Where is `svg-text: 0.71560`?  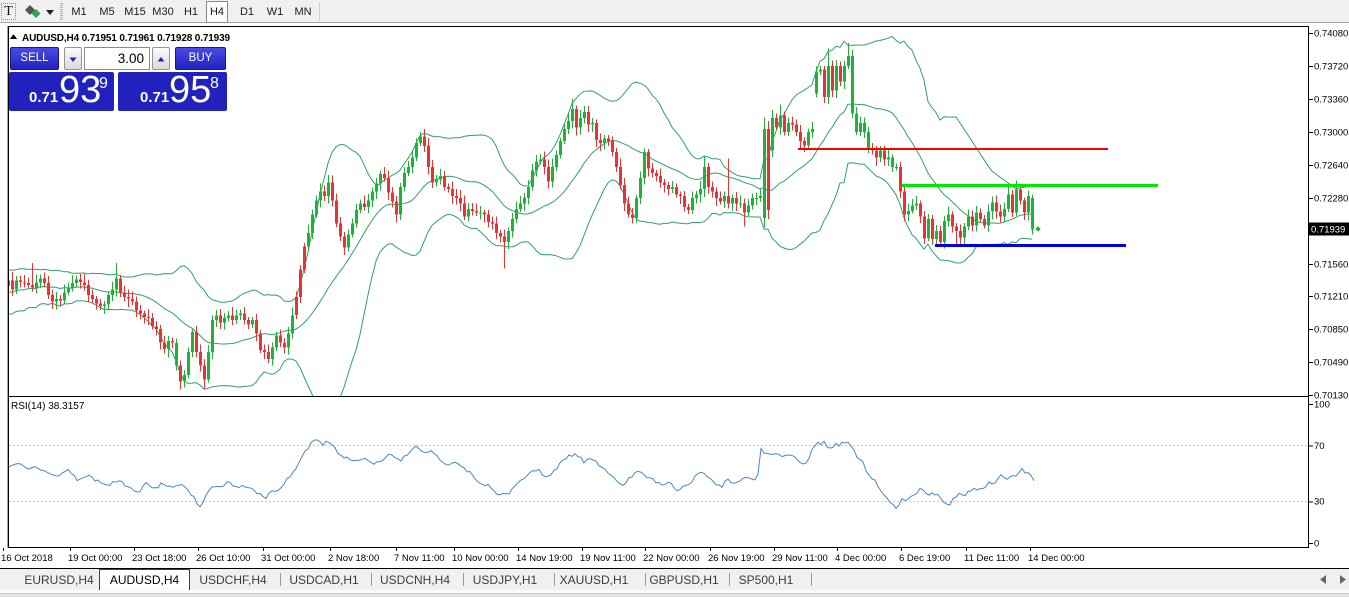
svg-text: 0.71560 is located at coordinates (1331, 264).